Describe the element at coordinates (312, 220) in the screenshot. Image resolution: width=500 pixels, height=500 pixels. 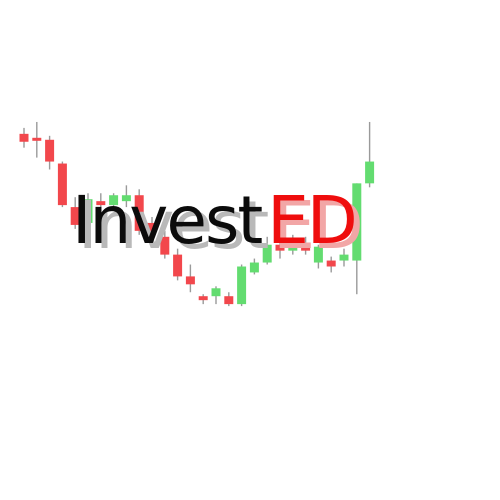
I see `wordmark-ed: ED` at that location.